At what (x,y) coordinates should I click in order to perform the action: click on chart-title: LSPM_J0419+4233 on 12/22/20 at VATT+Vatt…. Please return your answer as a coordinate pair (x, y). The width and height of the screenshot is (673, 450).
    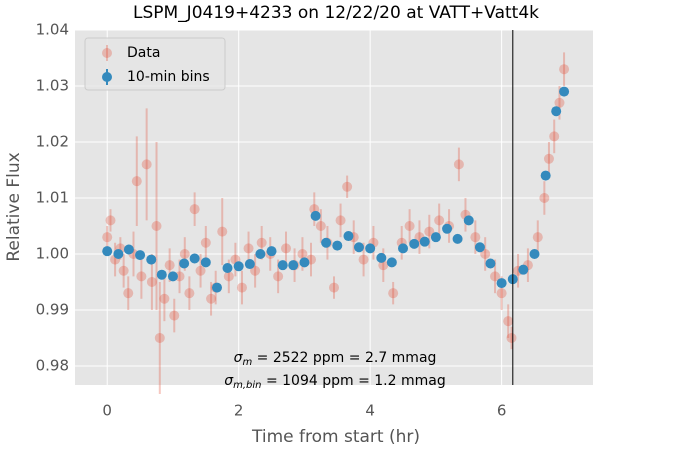
    Looking at the image, I should click on (336, 13).